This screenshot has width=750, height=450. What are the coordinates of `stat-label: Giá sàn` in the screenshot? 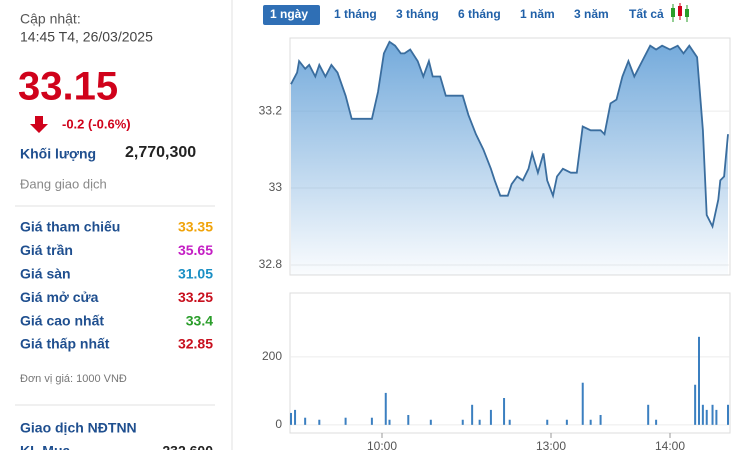 It's located at (45, 274).